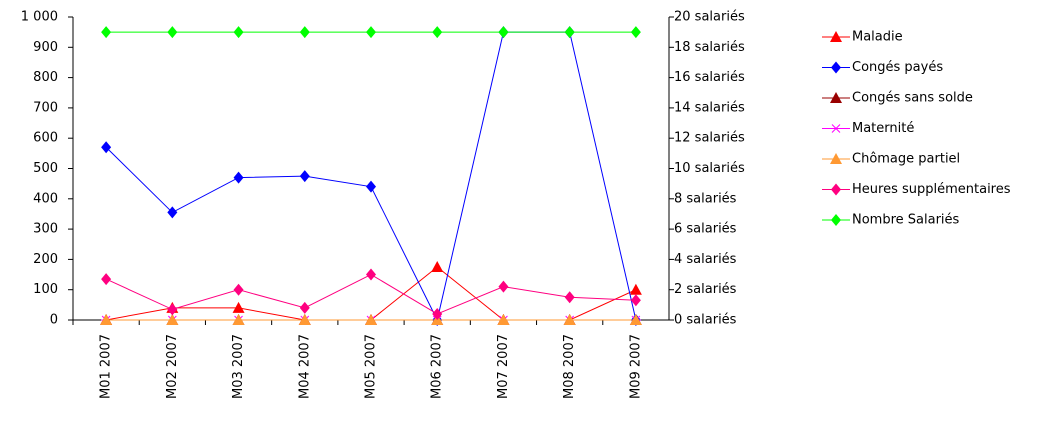 The image size is (1063, 423). What do you see at coordinates (912, 98) in the screenshot?
I see `legend-label: Congés sans solde` at bounding box center [912, 98].